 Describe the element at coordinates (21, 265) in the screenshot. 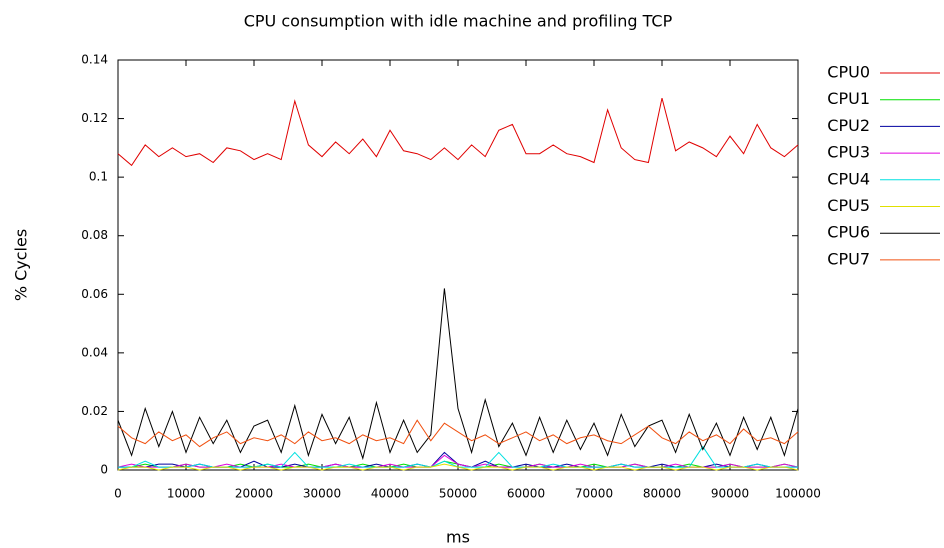

I see `y-axis-label: % Cycles` at that location.